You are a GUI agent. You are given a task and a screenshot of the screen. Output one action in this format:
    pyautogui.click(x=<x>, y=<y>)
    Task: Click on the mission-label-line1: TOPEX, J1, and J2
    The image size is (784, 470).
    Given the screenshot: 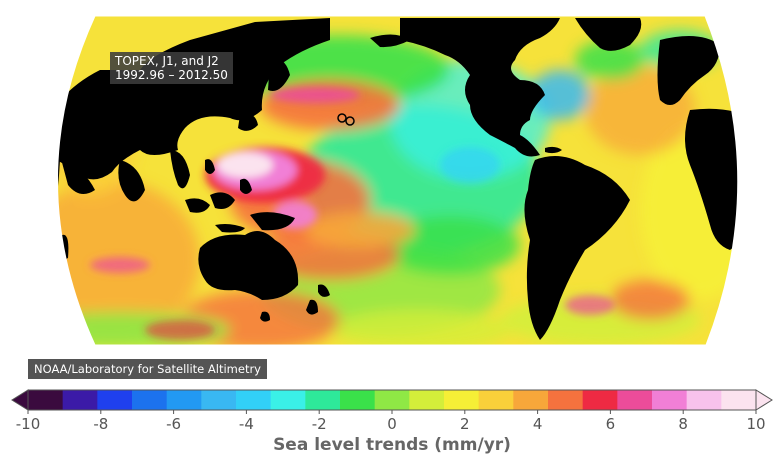 What is the action you would take?
    pyautogui.click(x=167, y=61)
    